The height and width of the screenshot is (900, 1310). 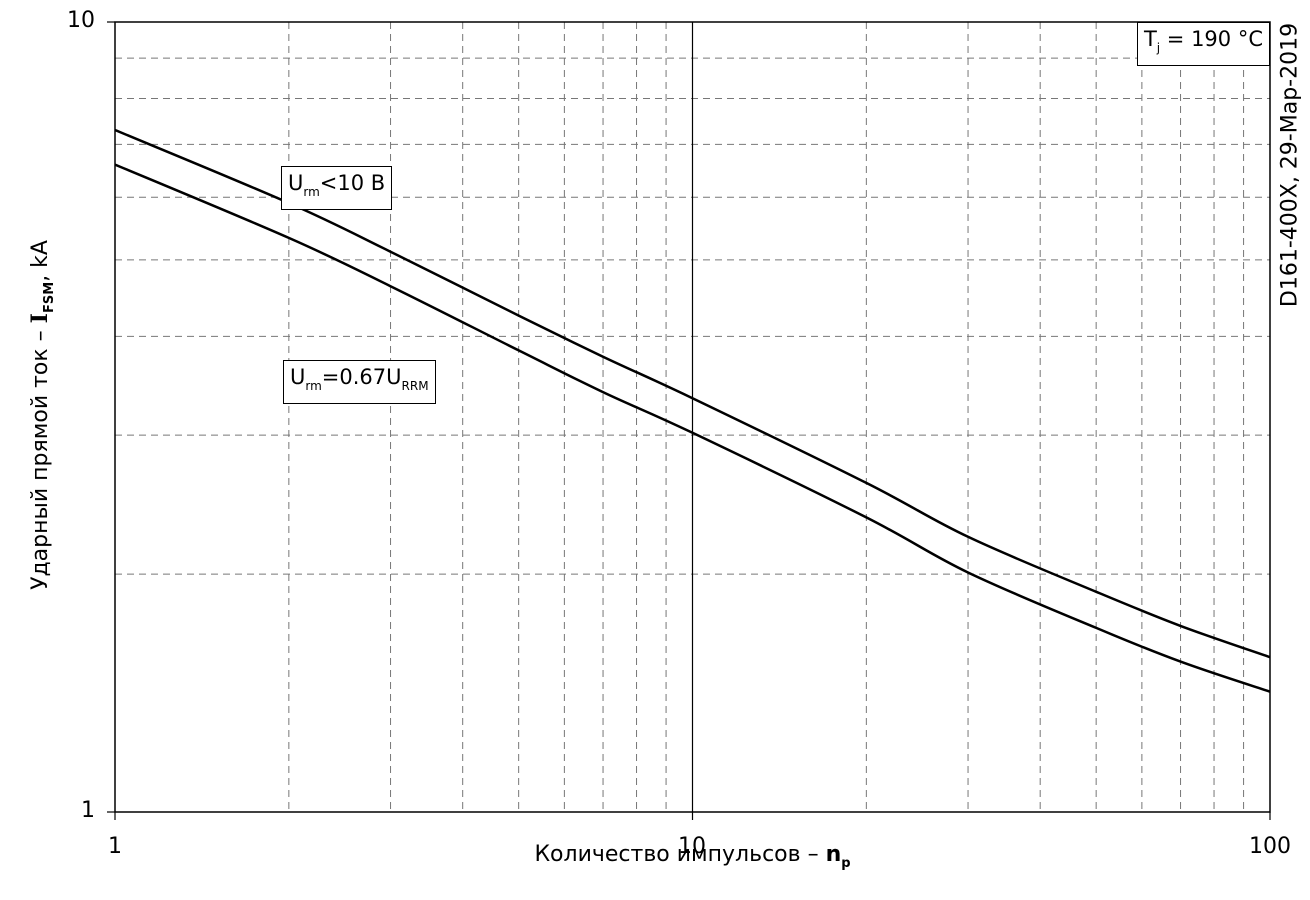 I want to click on y-tick-10: 10, so click(x=81, y=20).